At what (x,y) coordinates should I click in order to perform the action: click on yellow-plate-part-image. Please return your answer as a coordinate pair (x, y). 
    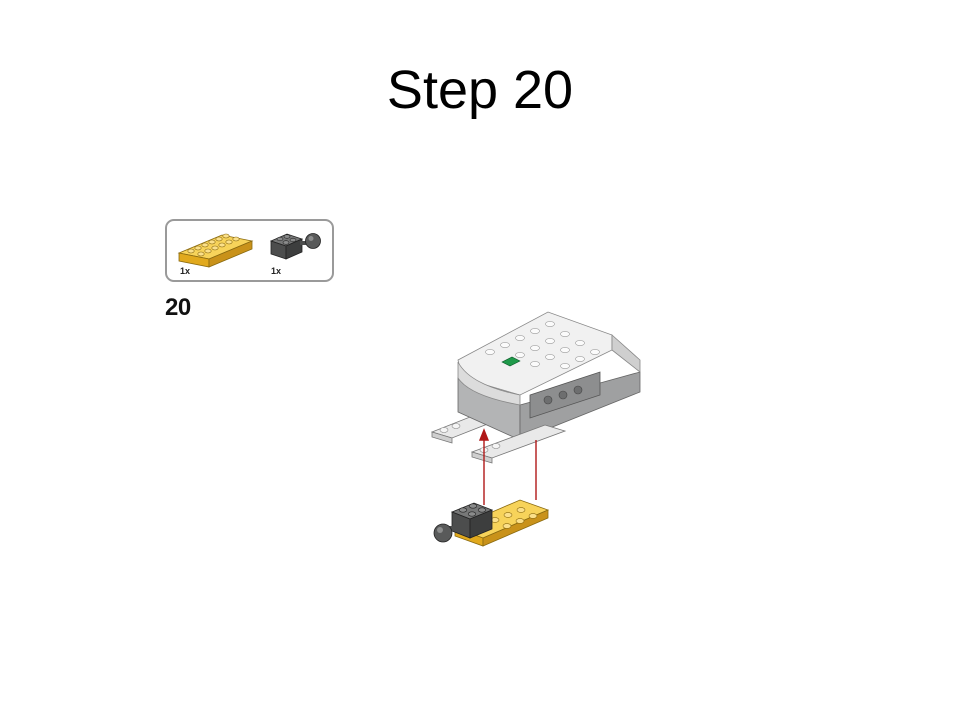
    Looking at the image, I should click on (215, 250).